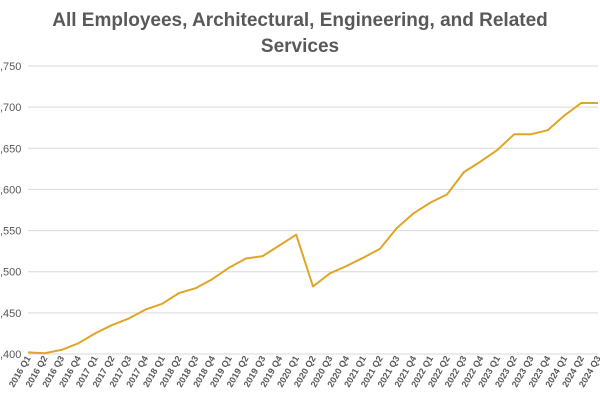 This screenshot has width=600, height=400. I want to click on y-tick-label: ,650, so click(10, 149).